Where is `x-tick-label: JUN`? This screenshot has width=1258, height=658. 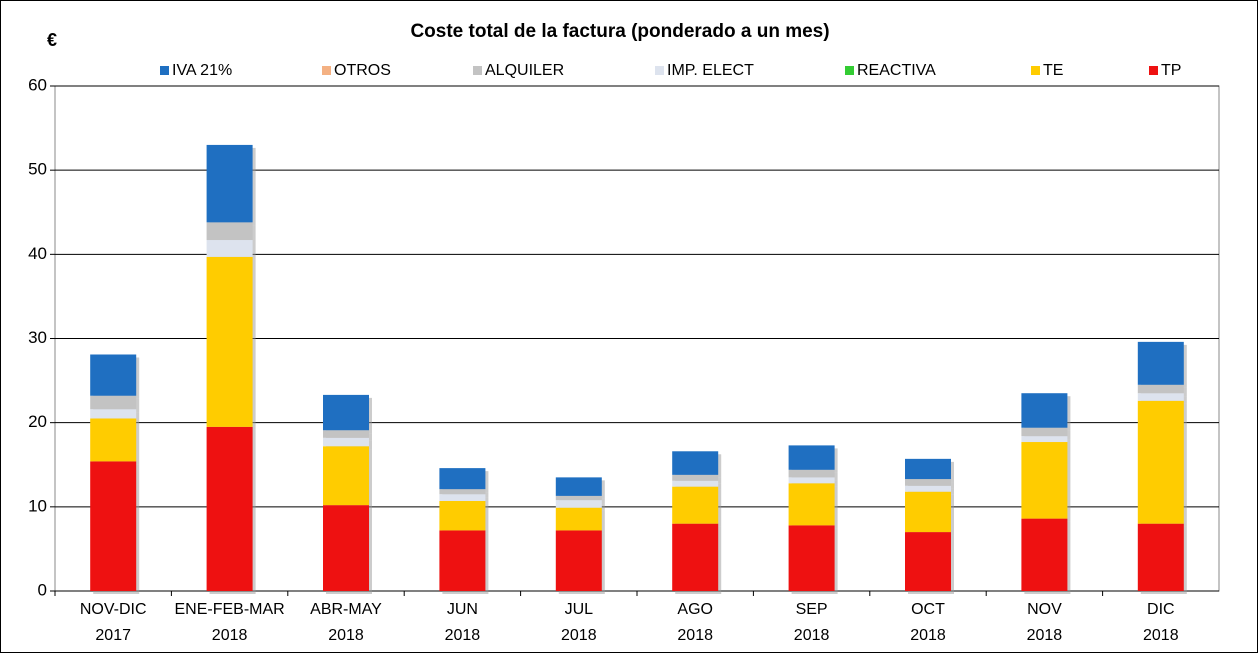
x-tick-label: JUN is located at coordinates (462, 609).